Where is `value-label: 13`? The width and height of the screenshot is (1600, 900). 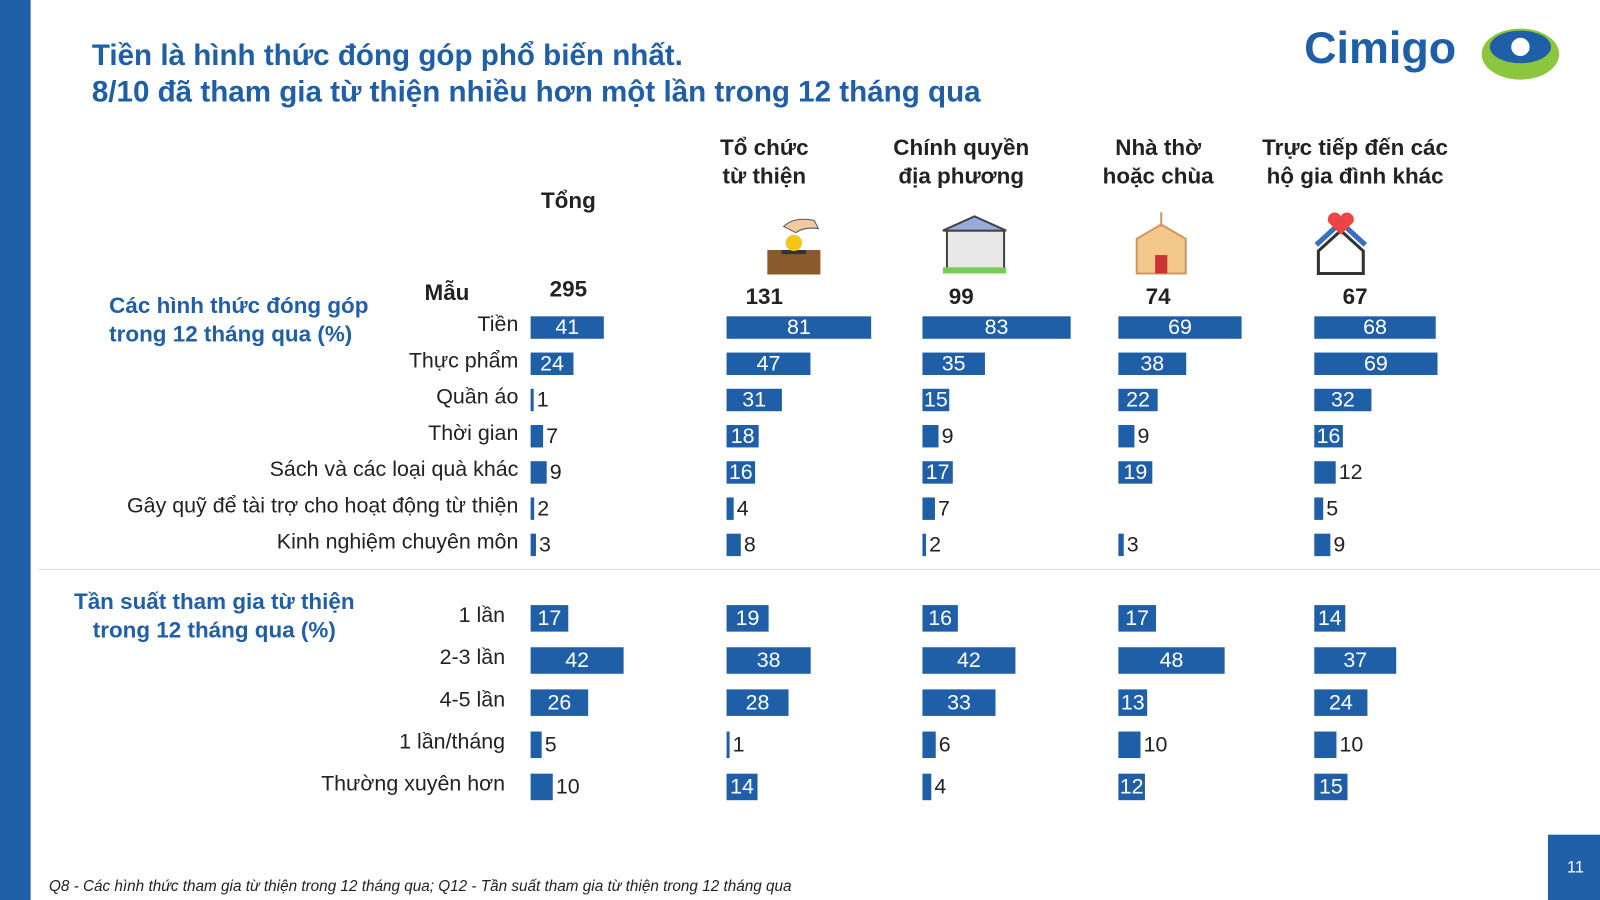 value-label: 13 is located at coordinates (1133, 702).